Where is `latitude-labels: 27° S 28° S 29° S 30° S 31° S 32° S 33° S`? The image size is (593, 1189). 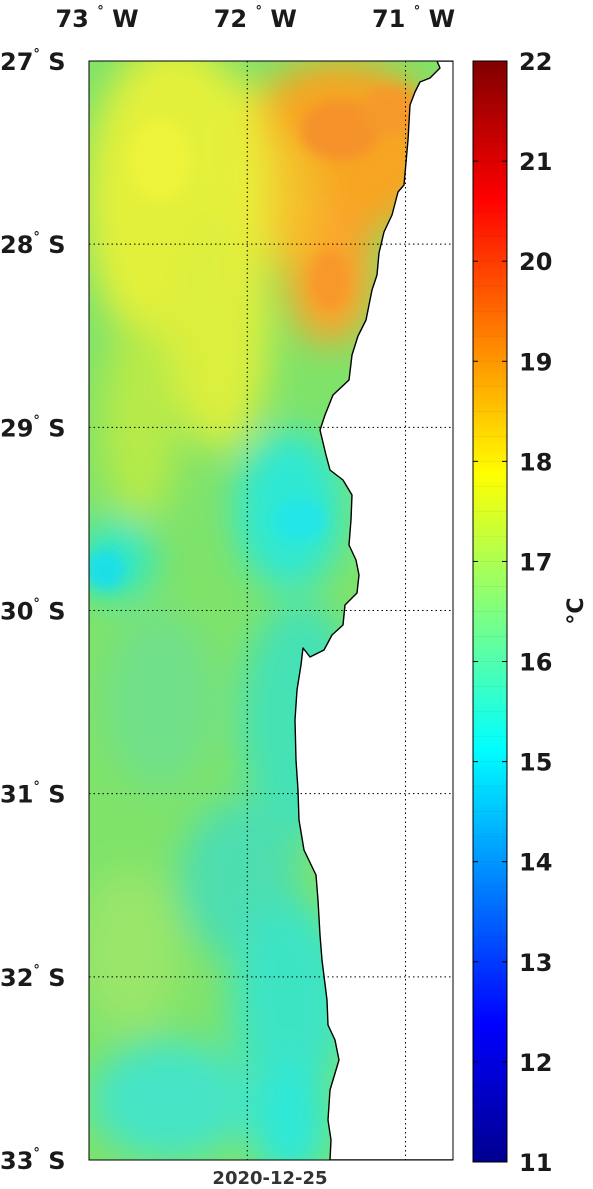 latitude-labels: 27° S 28° S 29° S 30° S 31° S 32° S 33° S is located at coordinates (33, 611).